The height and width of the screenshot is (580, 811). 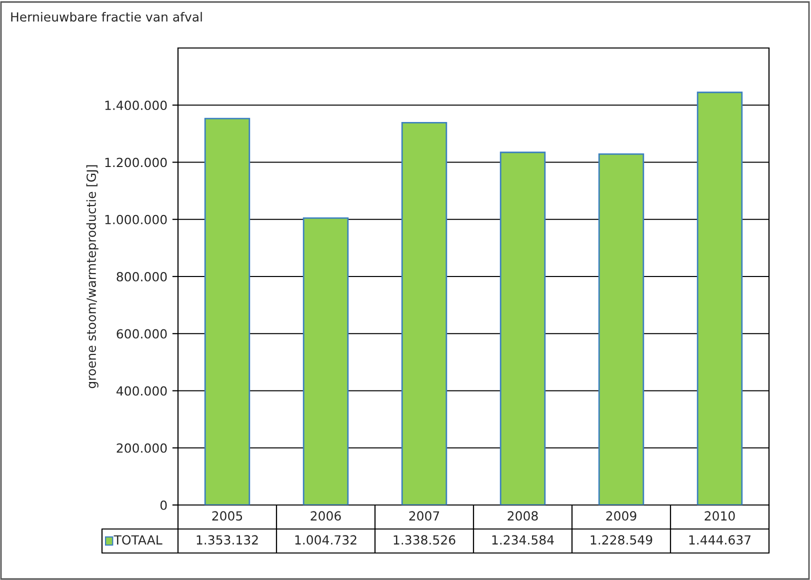 What do you see at coordinates (141, 448) in the screenshot?
I see `y-tick-label: 200.000` at bounding box center [141, 448].